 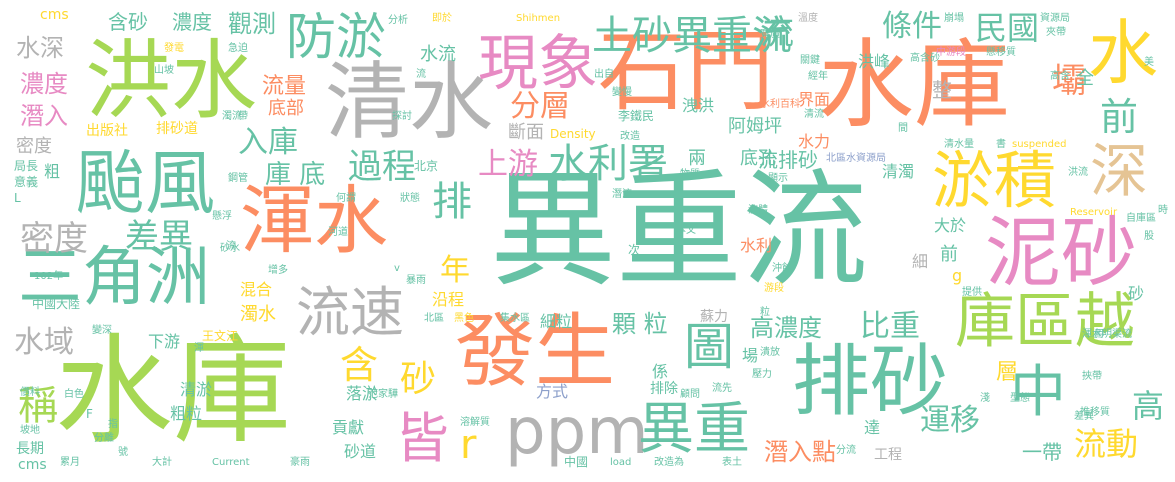 What do you see at coordinates (448, 299) in the screenshot?
I see `word: 沿程` at bounding box center [448, 299].